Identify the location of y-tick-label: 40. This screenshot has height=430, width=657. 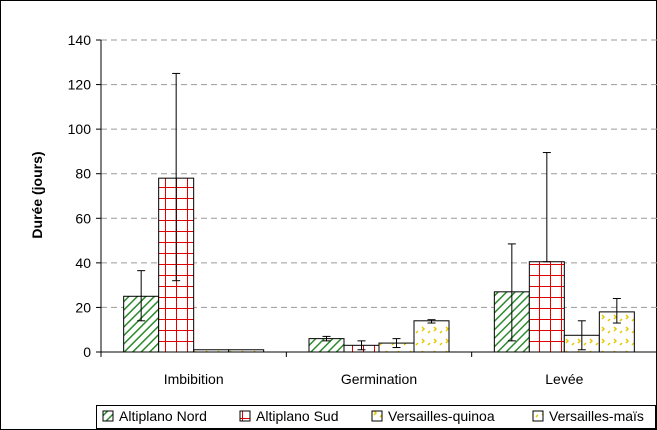
(83, 263).